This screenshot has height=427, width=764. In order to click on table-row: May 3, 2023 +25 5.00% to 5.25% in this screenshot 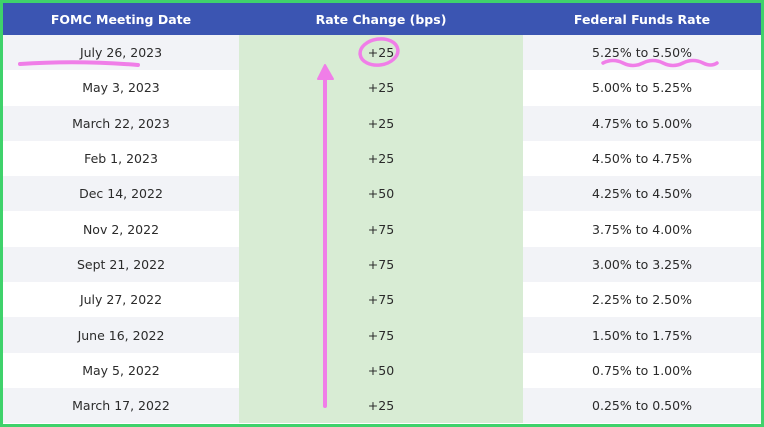, I will do `click(382, 88)`.